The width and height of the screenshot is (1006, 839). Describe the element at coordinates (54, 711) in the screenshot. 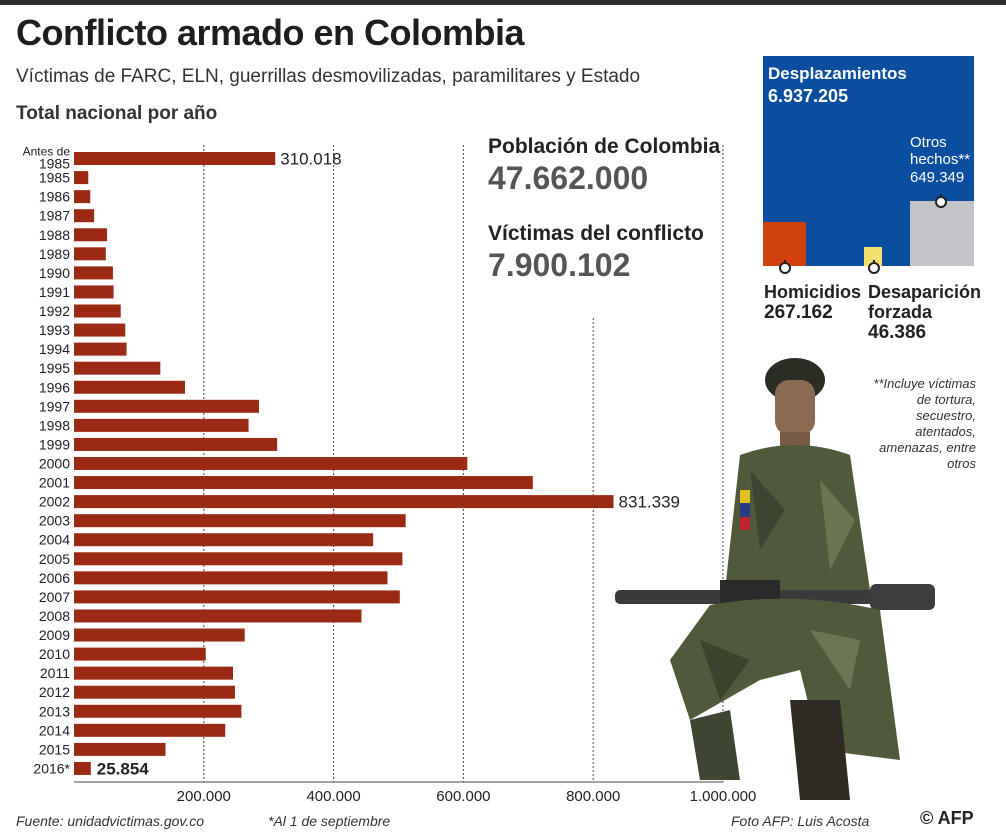

I see `y-tick-label: 2013` at that location.